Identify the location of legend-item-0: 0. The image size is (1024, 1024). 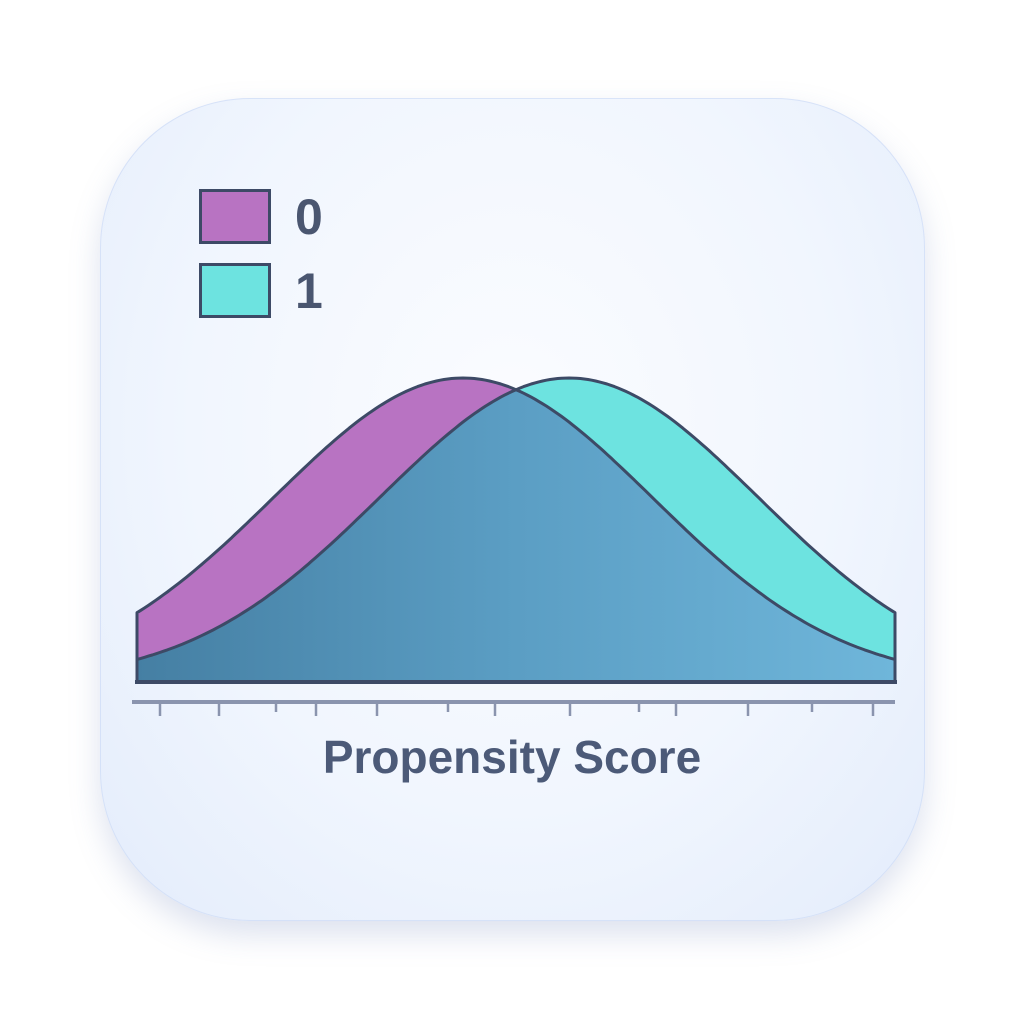
(261, 216).